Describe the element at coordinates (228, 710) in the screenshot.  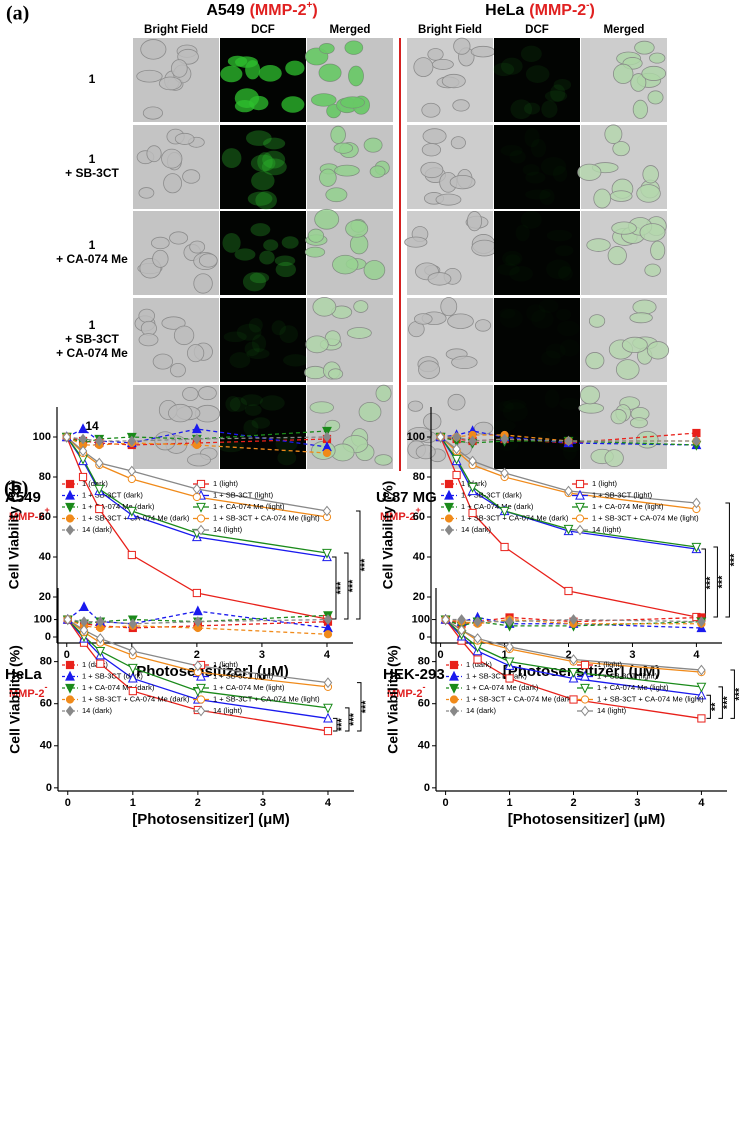
I see `legend-label: 14 (light)` at that location.